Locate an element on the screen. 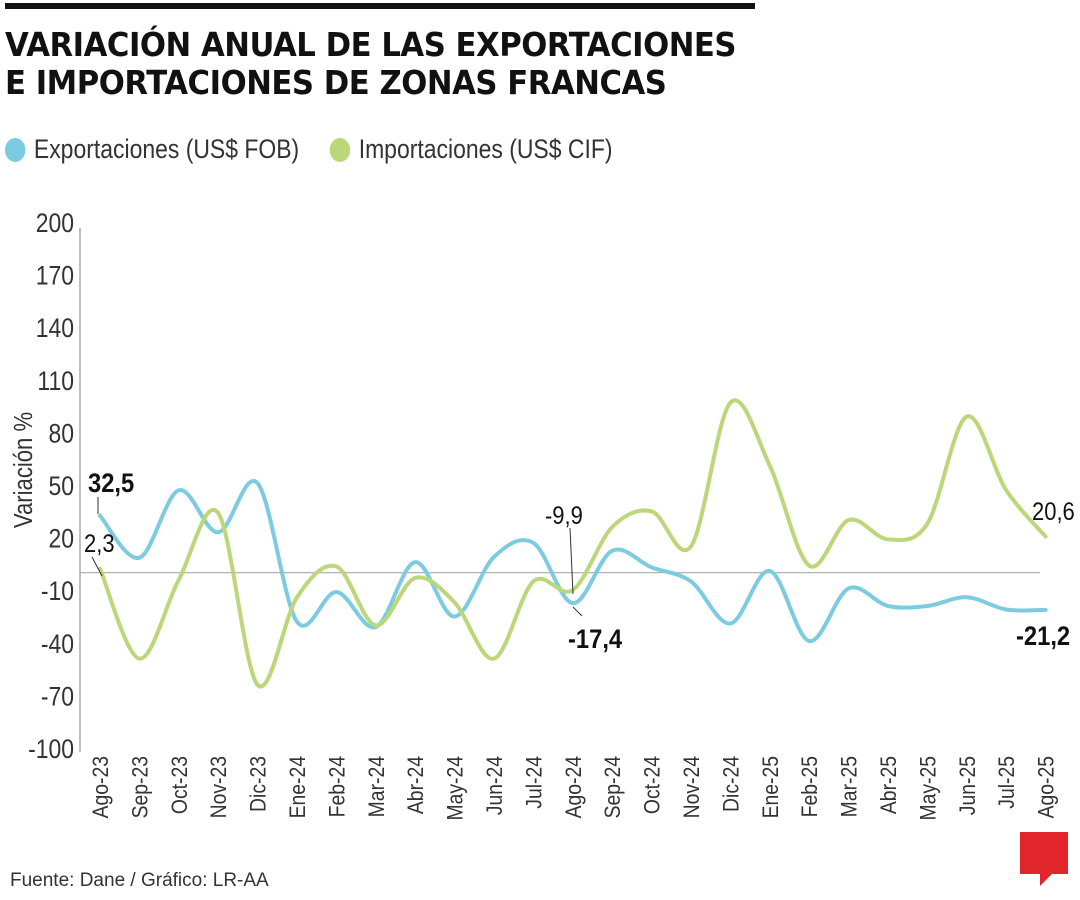 This screenshot has width=1080, height=900. title-line-1: VARIACIÓN ANUAL DE LAS EXPORTACIONES is located at coordinates (371, 44).